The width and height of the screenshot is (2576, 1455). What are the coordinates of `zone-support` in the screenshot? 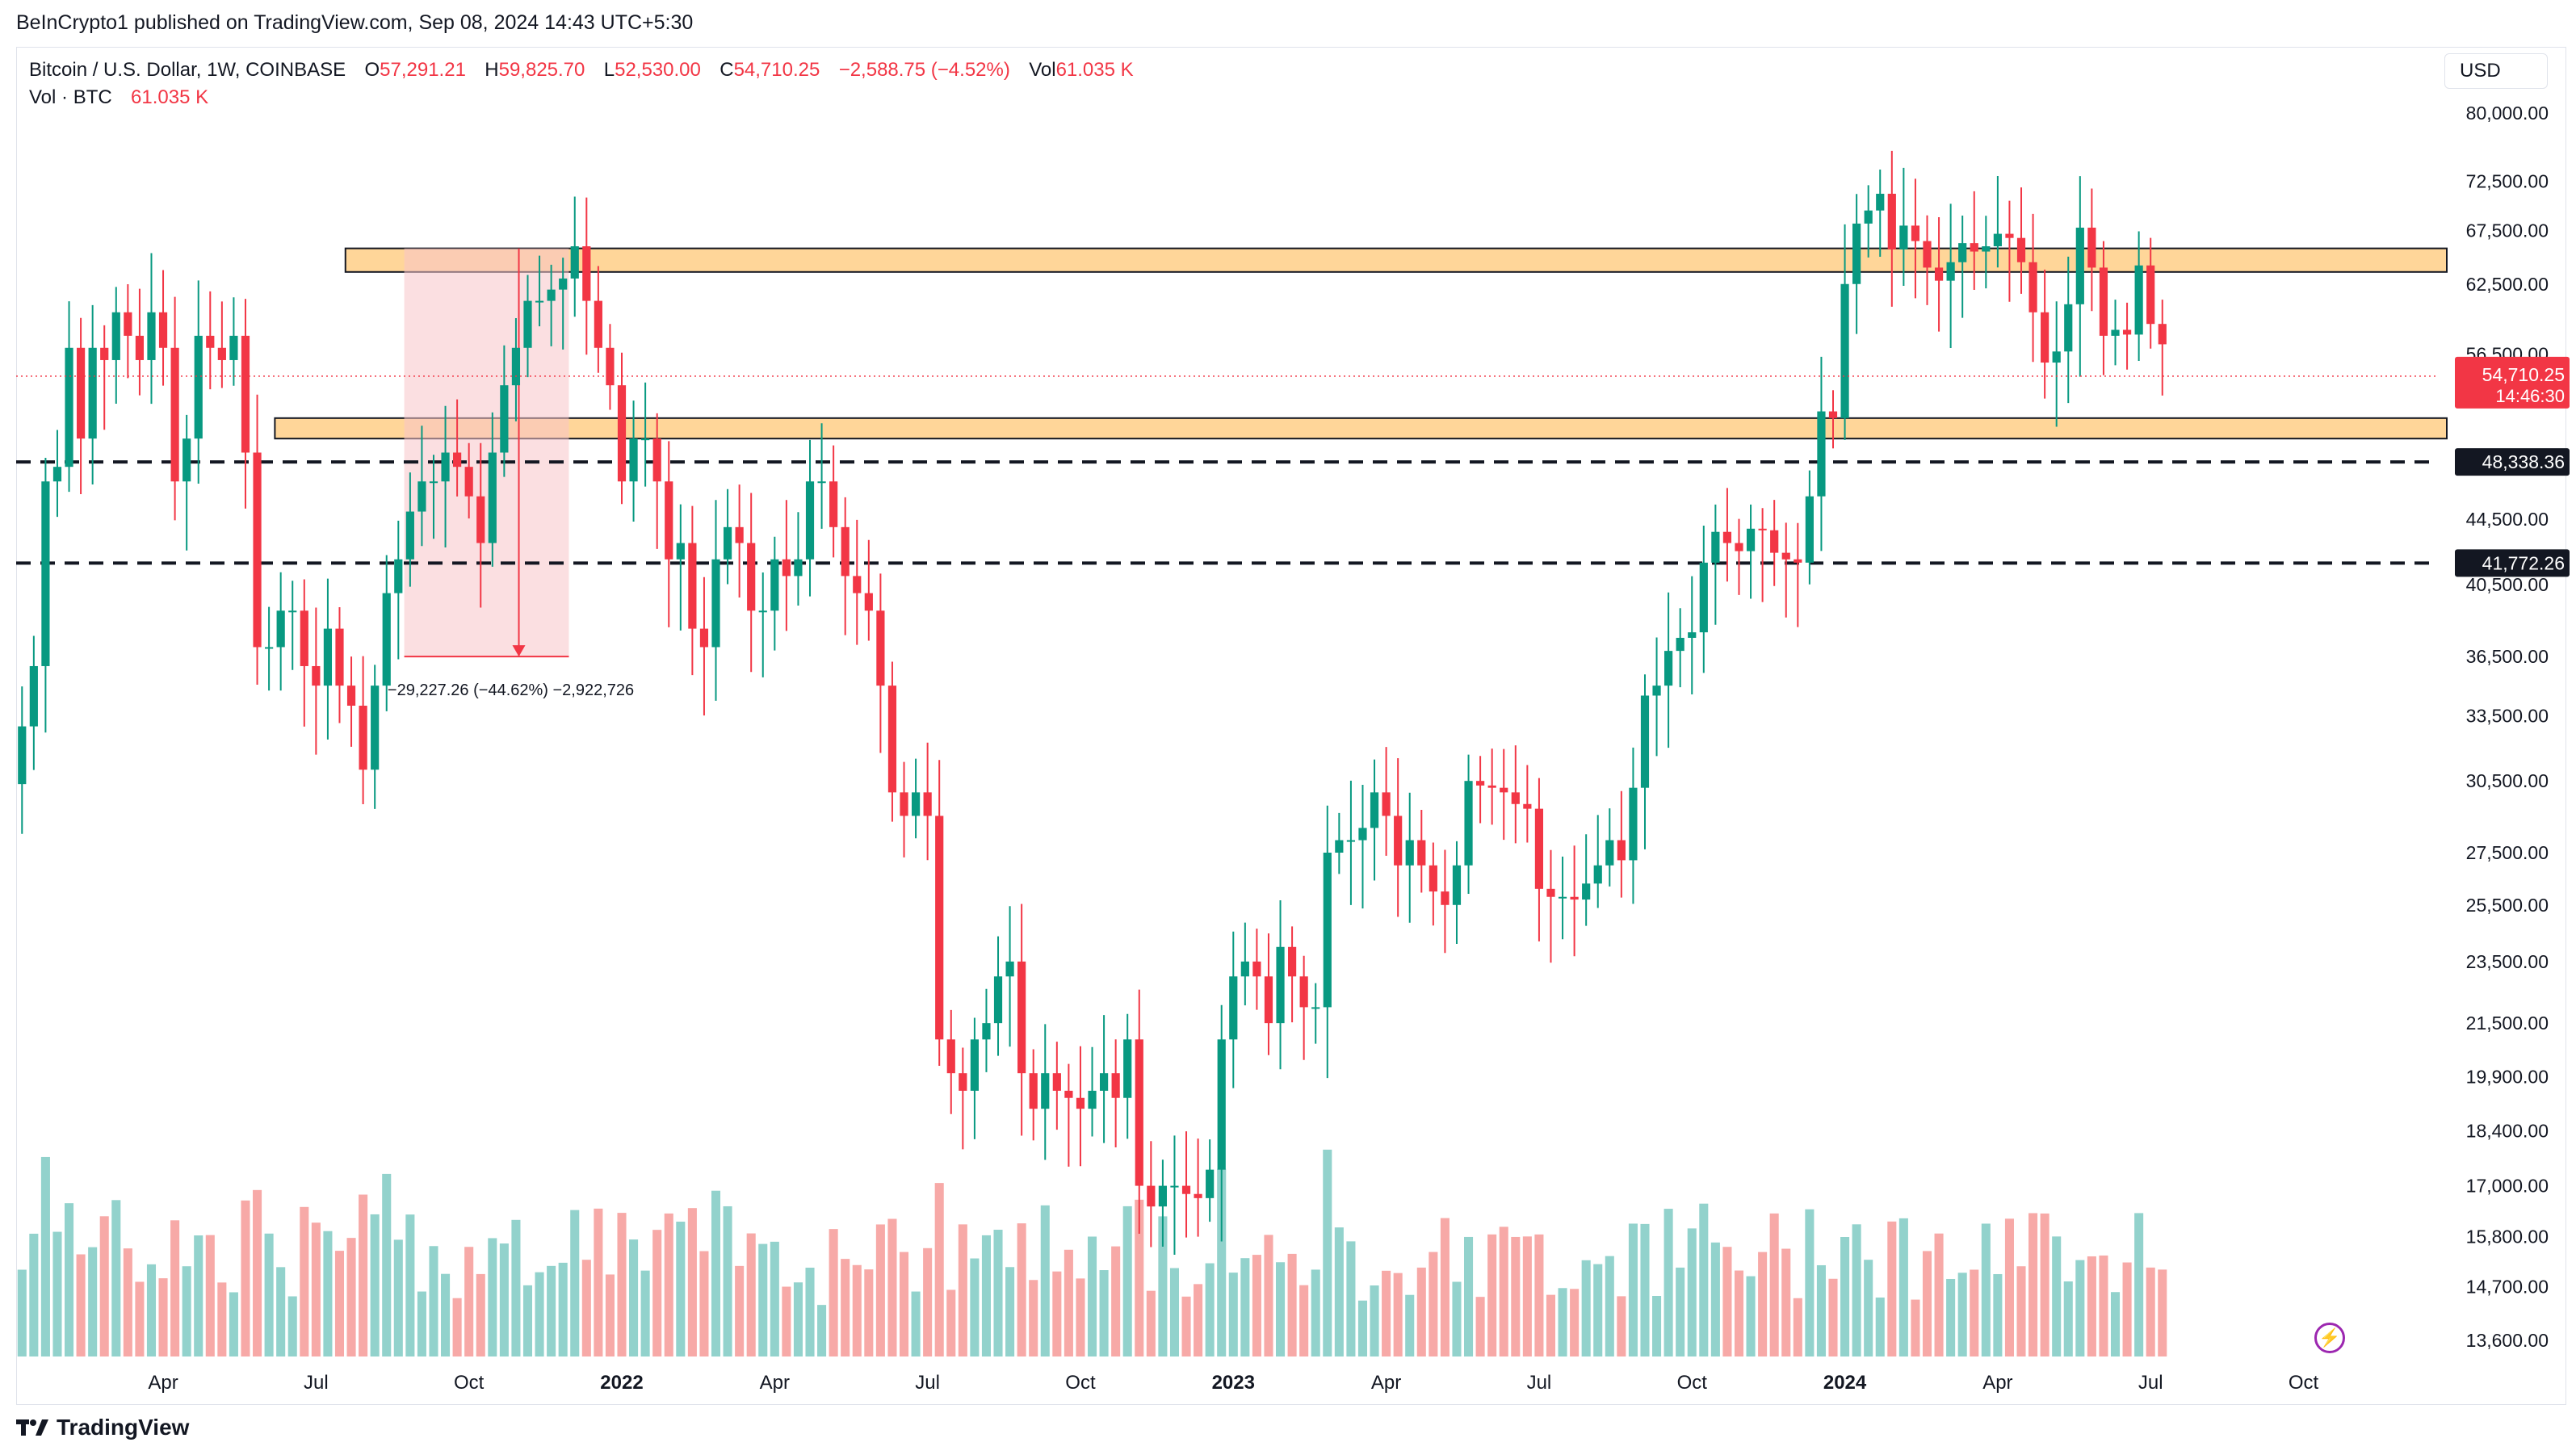 It's located at (1361, 428).